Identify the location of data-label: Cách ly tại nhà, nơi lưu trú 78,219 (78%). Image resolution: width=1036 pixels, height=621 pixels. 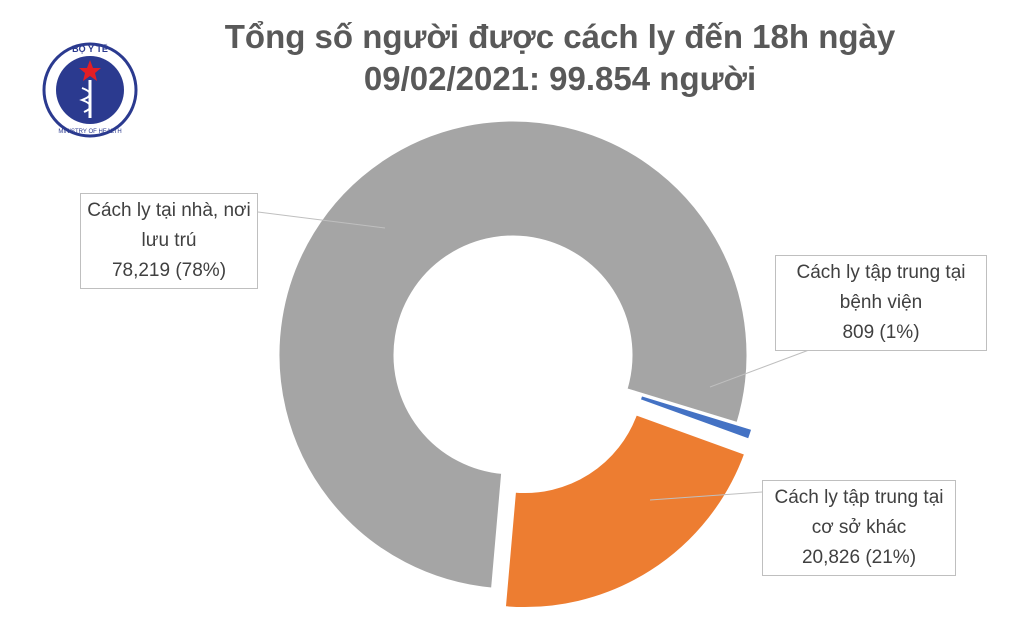
(169, 241).